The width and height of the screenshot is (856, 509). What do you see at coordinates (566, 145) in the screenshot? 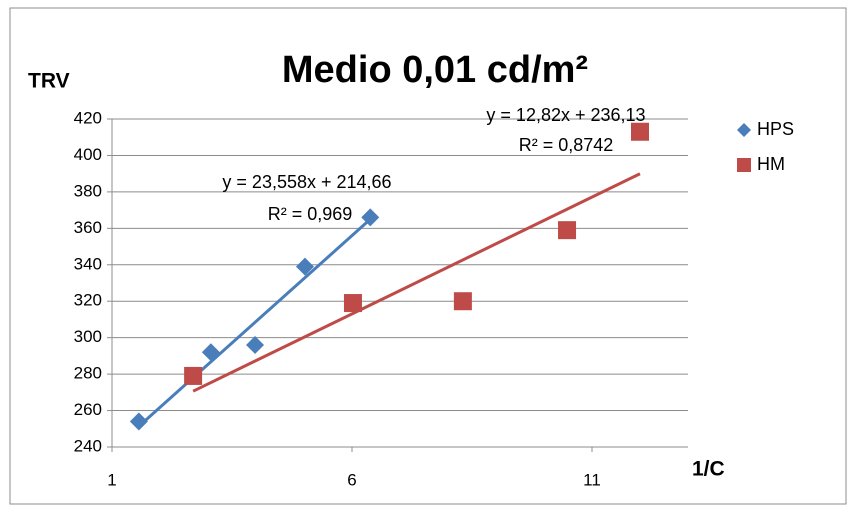
I see `trendline-r2: R² = 0,8742` at bounding box center [566, 145].